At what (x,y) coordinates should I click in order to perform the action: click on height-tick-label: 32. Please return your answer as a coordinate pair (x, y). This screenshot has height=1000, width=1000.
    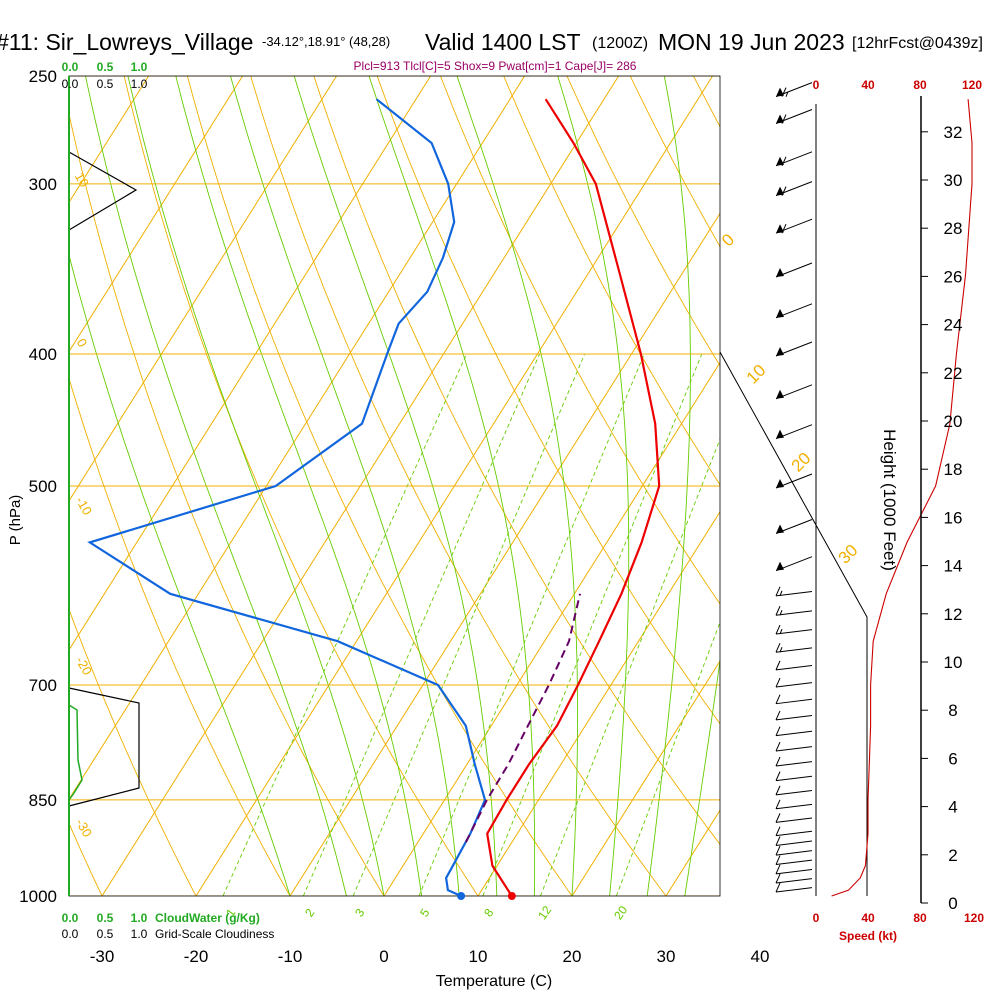
    Looking at the image, I should click on (953, 132).